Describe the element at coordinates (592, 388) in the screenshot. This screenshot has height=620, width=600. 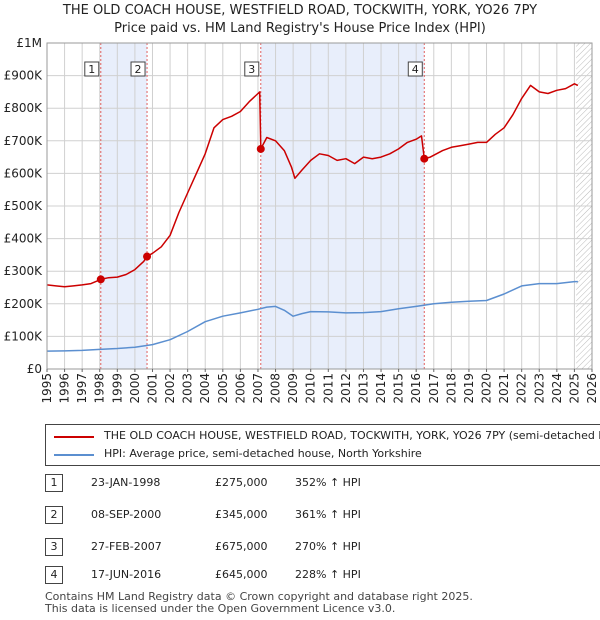
I see `x-tick-label: 2026` at that location.